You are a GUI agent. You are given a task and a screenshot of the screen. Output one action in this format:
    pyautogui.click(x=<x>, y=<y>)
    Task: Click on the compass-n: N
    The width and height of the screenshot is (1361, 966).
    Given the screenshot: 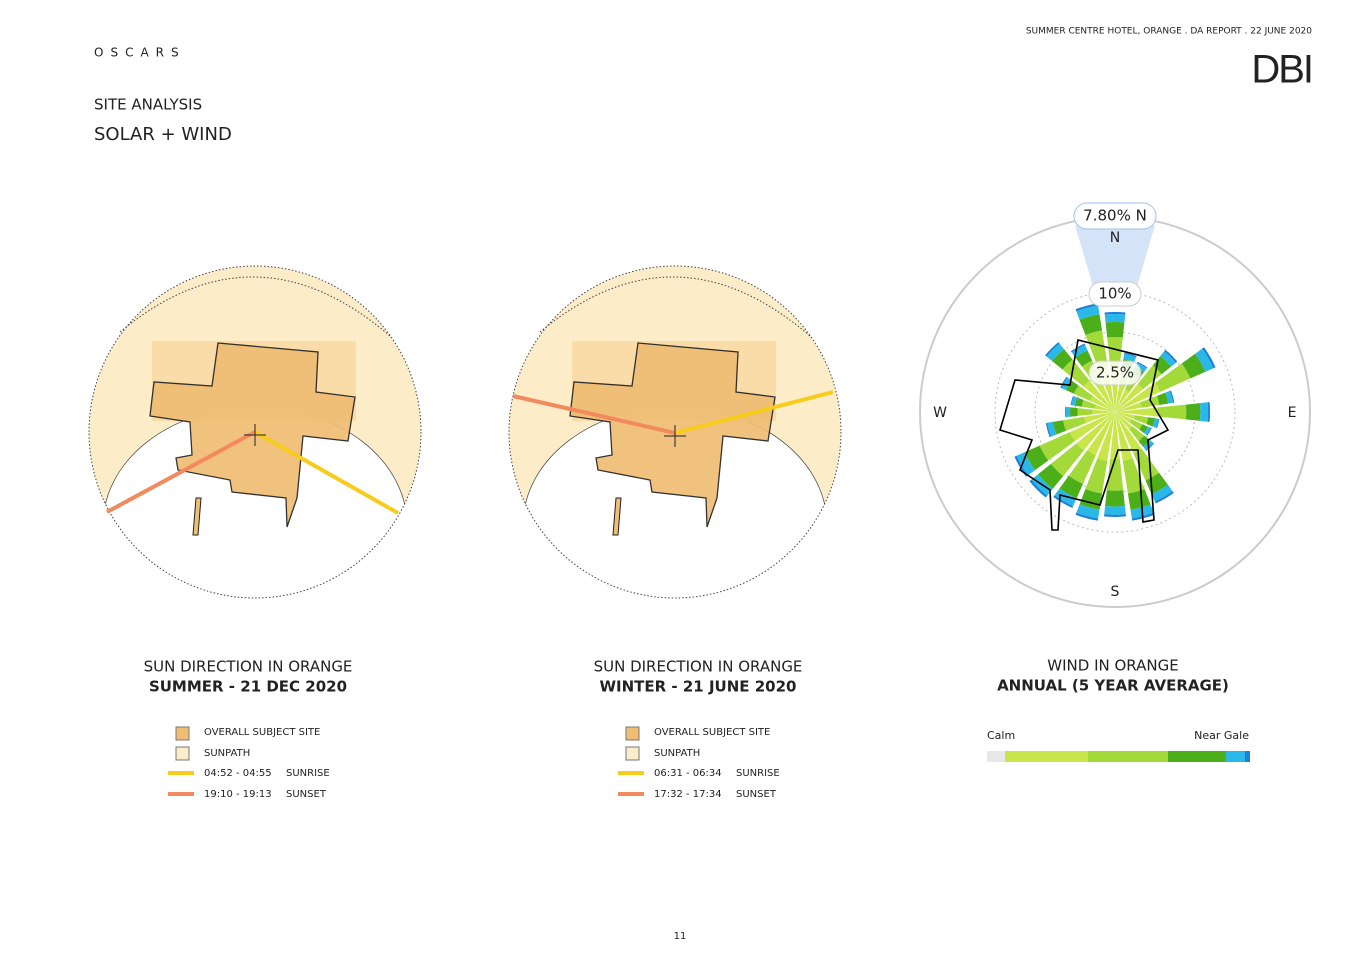 What is the action you would take?
    pyautogui.click(x=1115, y=238)
    